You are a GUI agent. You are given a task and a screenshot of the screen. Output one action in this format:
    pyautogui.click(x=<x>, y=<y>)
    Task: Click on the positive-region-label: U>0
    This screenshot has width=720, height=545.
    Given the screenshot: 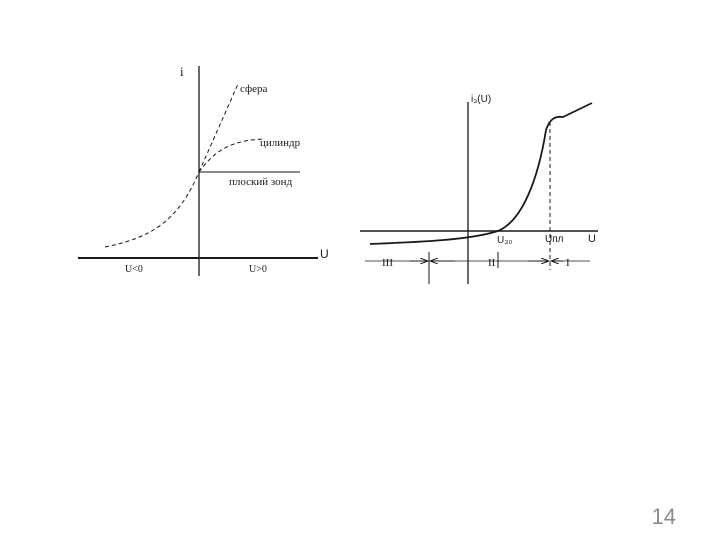 What is the action you would take?
    pyautogui.click(x=258, y=269)
    